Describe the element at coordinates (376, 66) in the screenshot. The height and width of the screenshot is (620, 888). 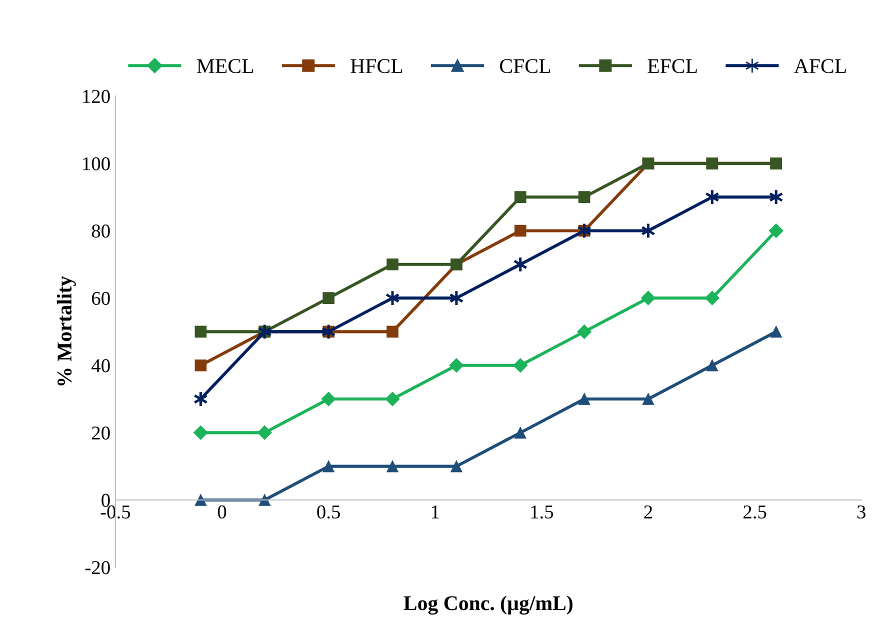
I see `legend-label: HFCL` at that location.